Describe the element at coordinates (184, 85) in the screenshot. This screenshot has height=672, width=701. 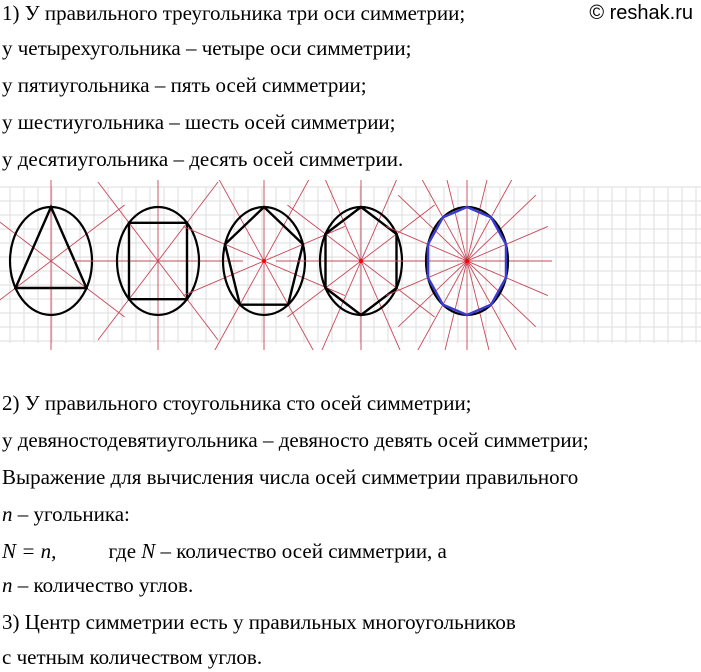
I see `text-line: у пятиугольника – пять осей симметрии;` at that location.